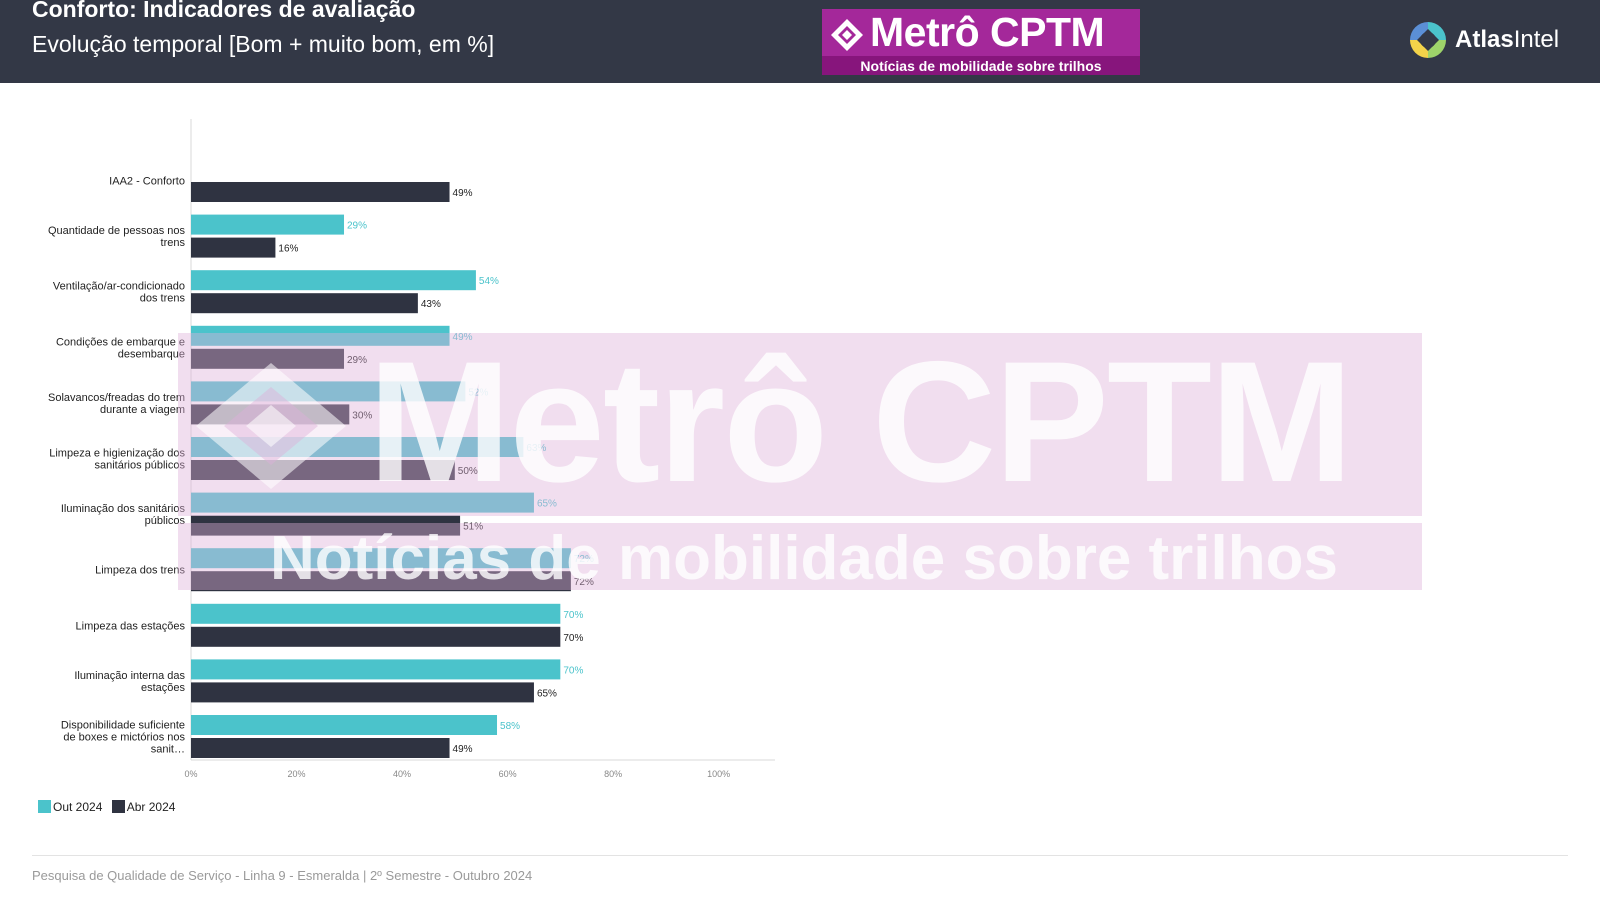 This screenshot has width=1600, height=900. I want to click on category-label-line: Ventilação/ar-condicionado, so click(119, 287).